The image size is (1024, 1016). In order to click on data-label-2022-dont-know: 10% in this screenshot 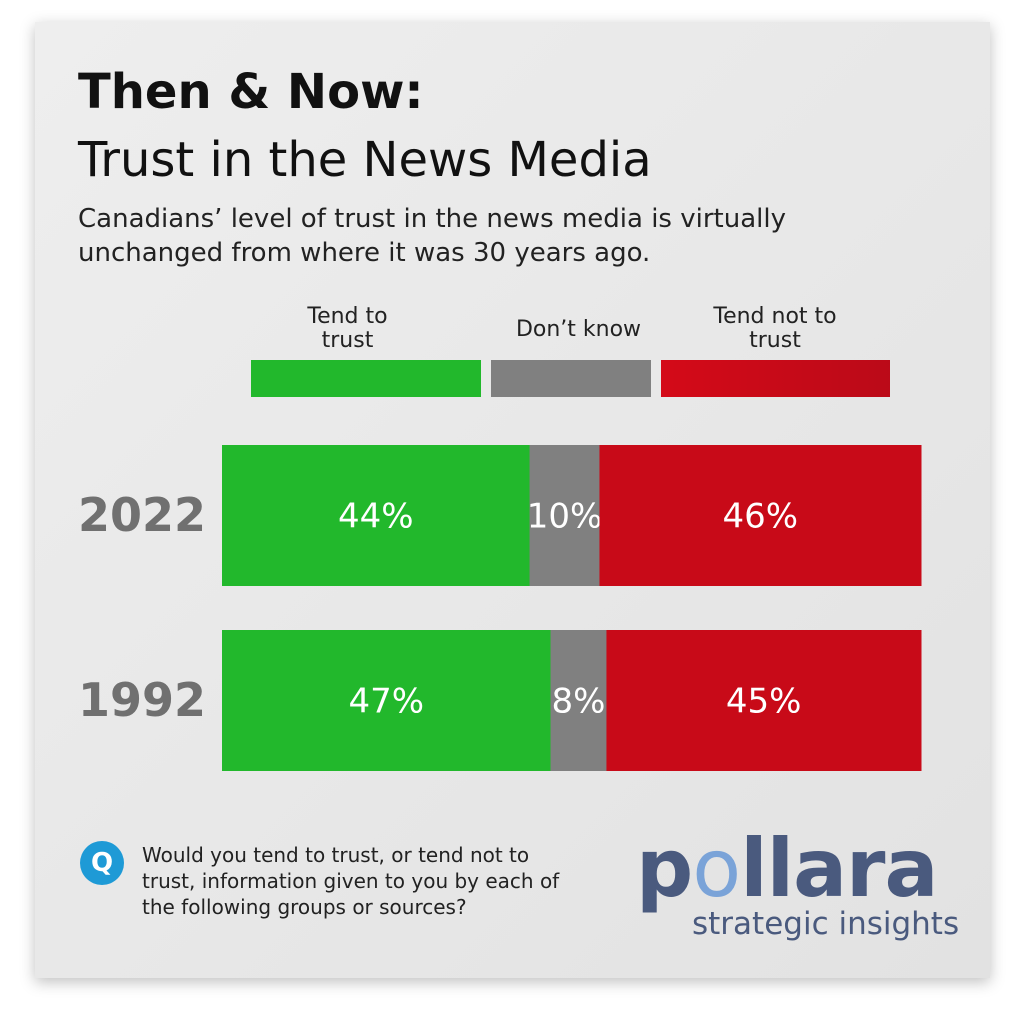, I will do `click(565, 517)`.